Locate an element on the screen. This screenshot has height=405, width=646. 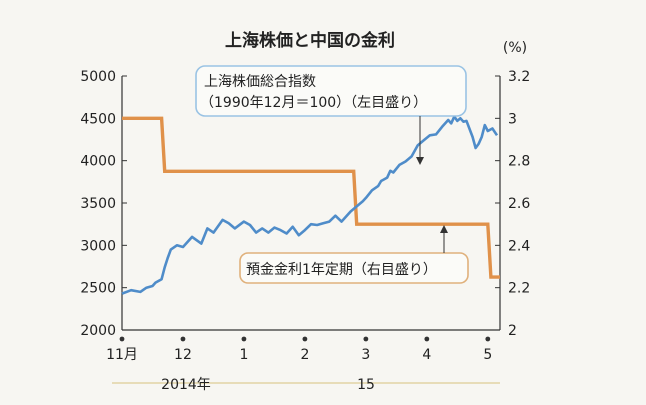
right-tick-label: 2.2 is located at coordinates (519, 289).